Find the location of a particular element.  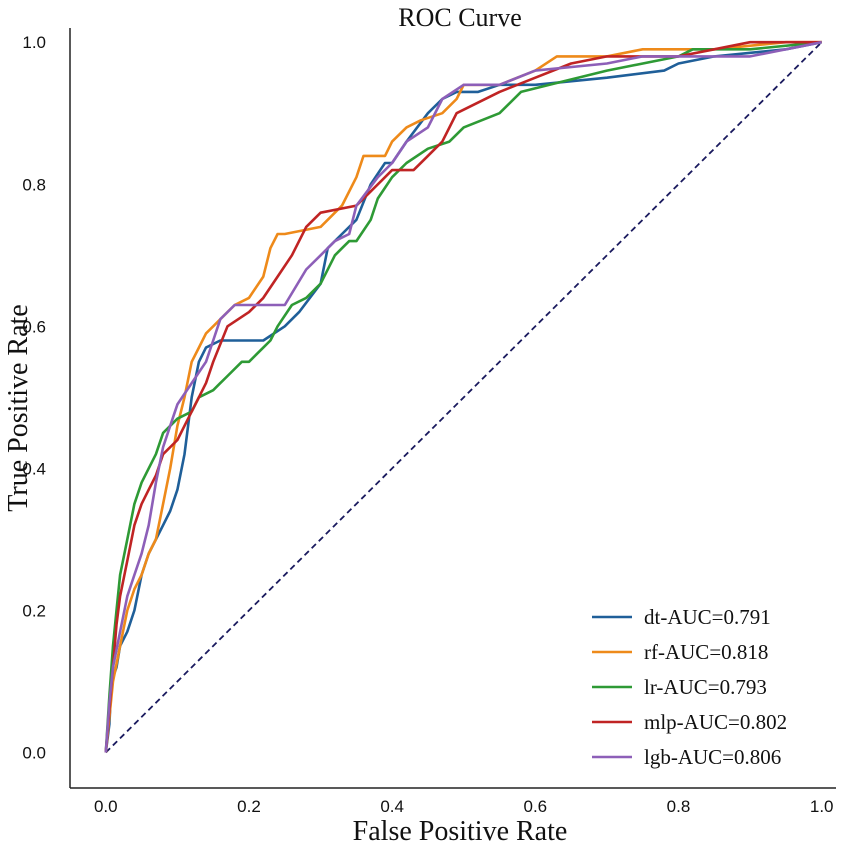

y-axis-label: True Positive Rate is located at coordinates (18, 407).